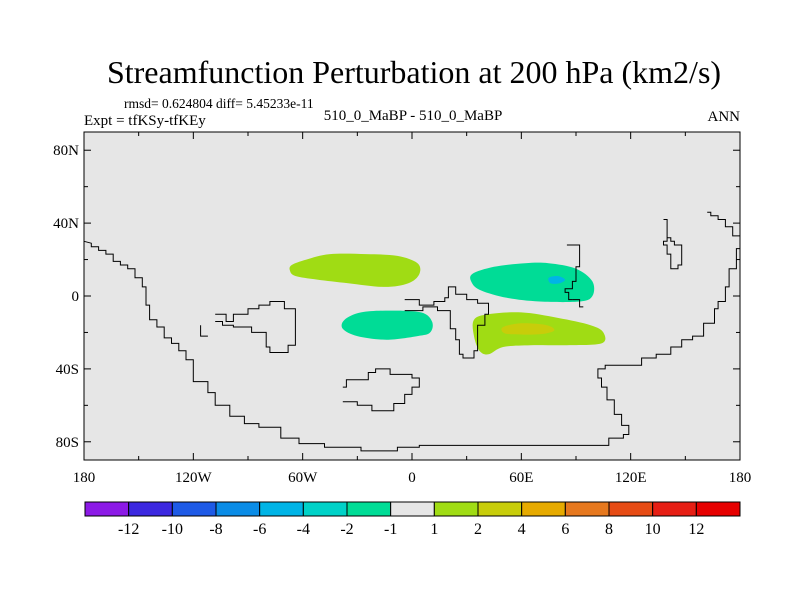 This screenshot has width=800, height=600. What do you see at coordinates (434, 529) in the screenshot?
I see `colorbar-label: 1` at bounding box center [434, 529].